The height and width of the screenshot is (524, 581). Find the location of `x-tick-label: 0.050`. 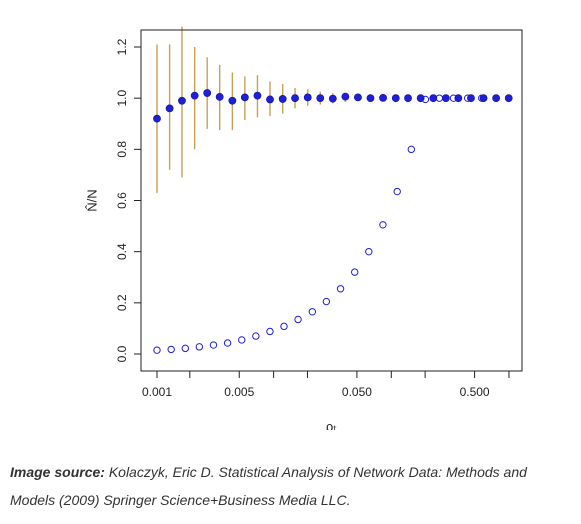

x-tick-label: 0.050 is located at coordinates (357, 392).